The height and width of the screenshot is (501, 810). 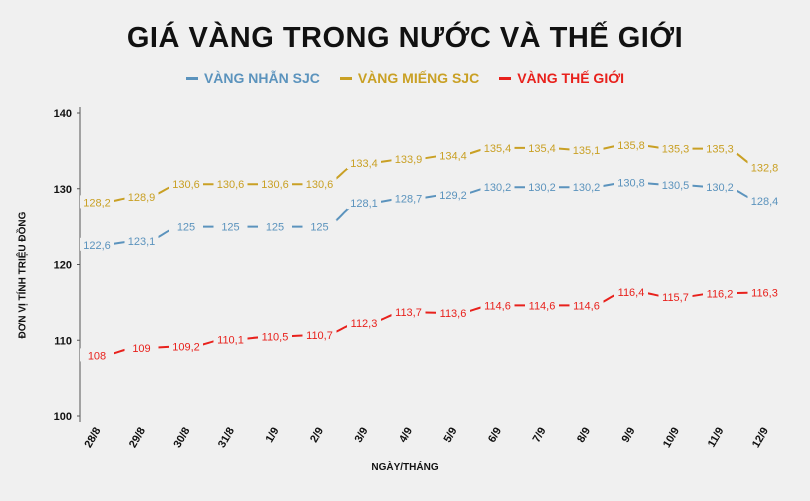 I want to click on y-tick-label: 120, so click(x=63, y=266).